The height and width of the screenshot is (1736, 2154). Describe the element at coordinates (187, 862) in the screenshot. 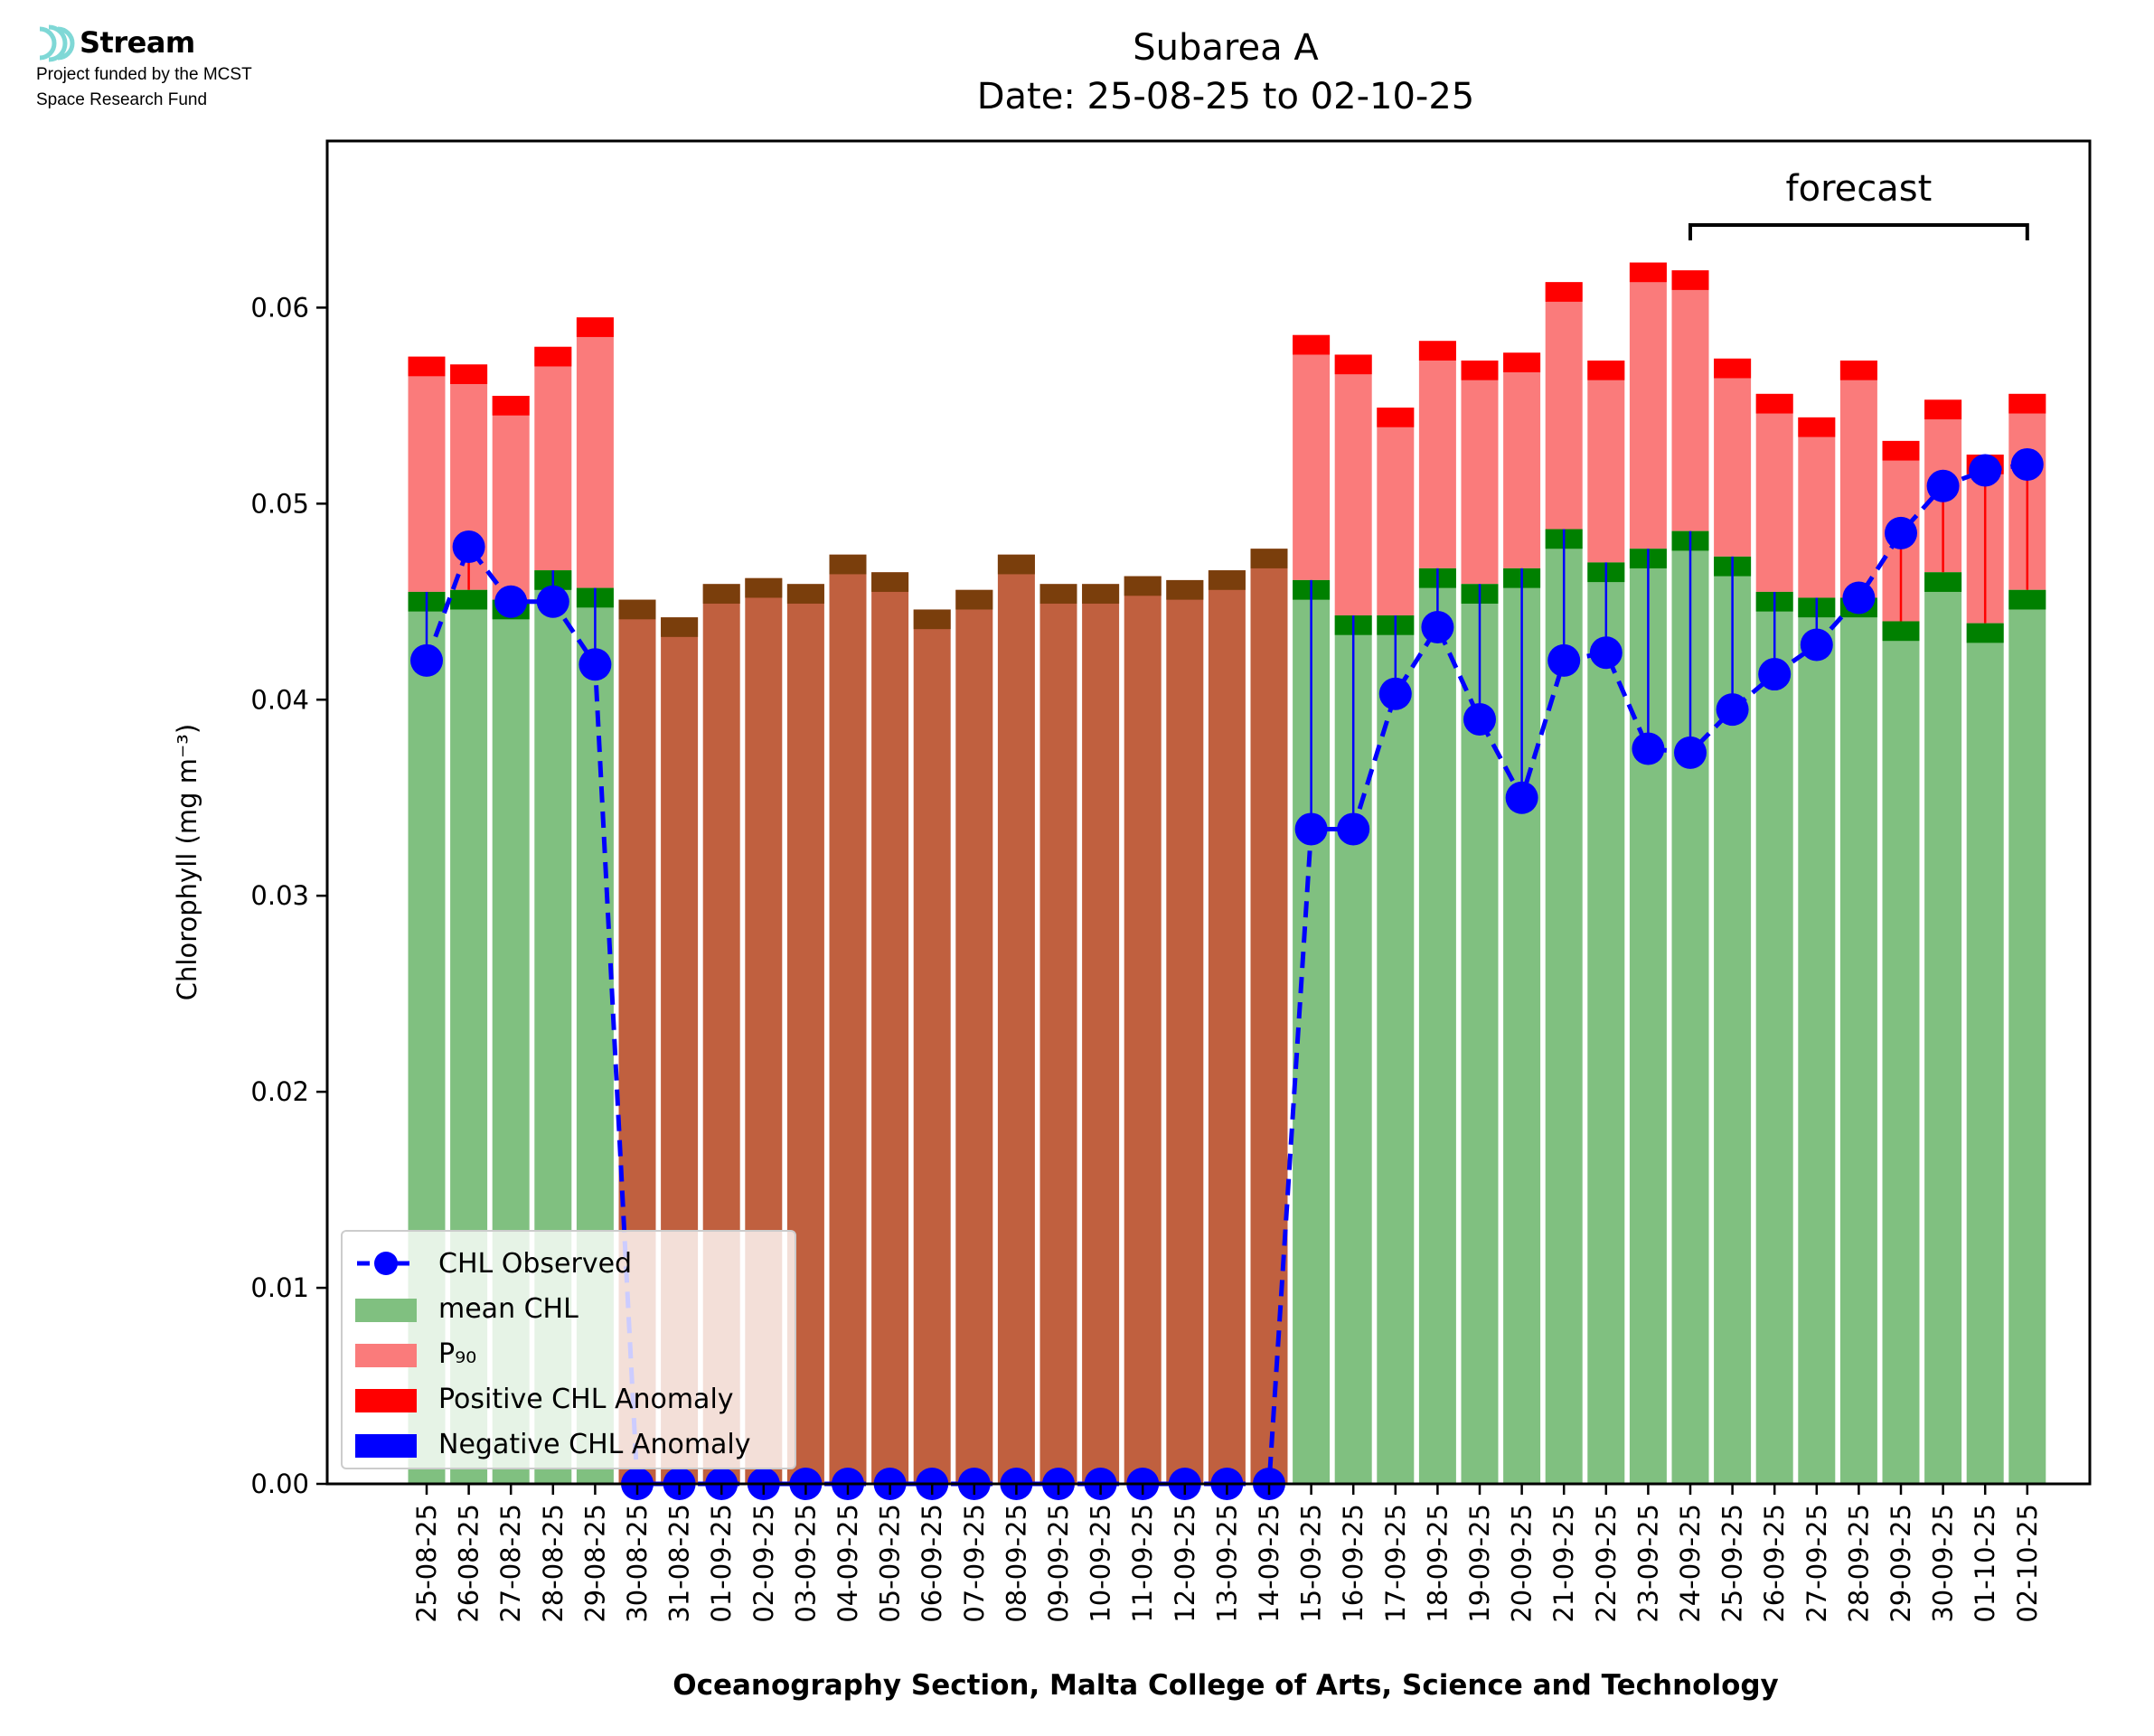

I see `y-axis-label: Chlorophyll (mg m⁻³)` at that location.